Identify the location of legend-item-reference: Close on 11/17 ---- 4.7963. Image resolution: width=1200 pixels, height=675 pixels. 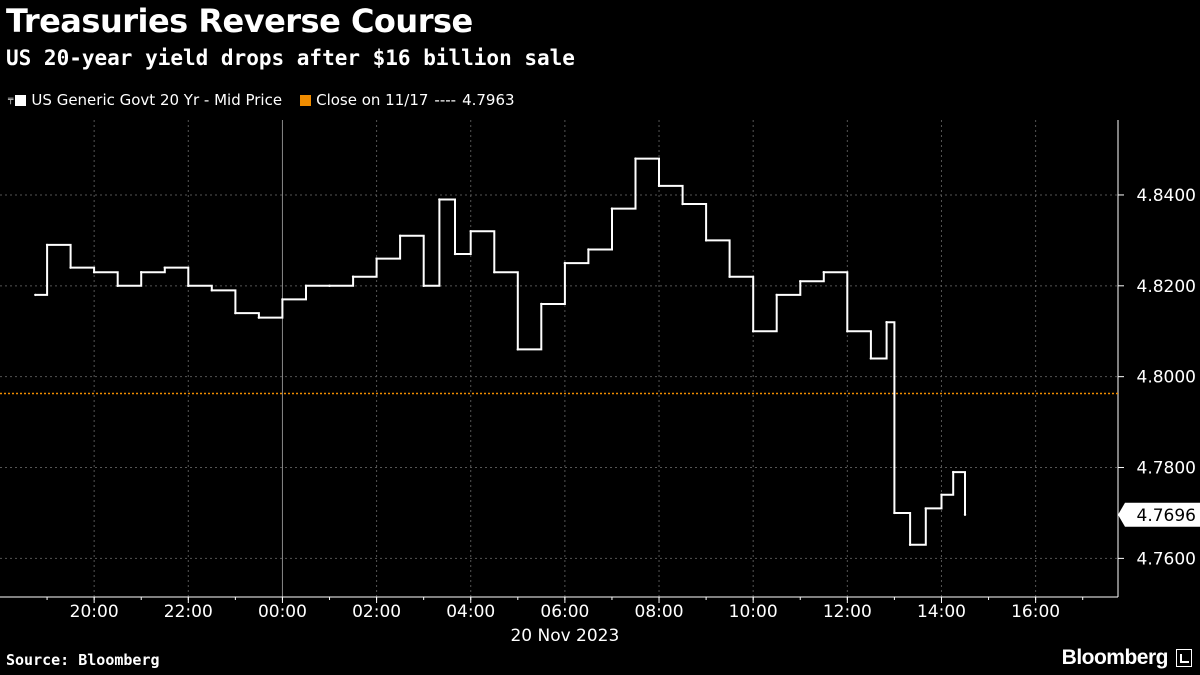
(407, 100).